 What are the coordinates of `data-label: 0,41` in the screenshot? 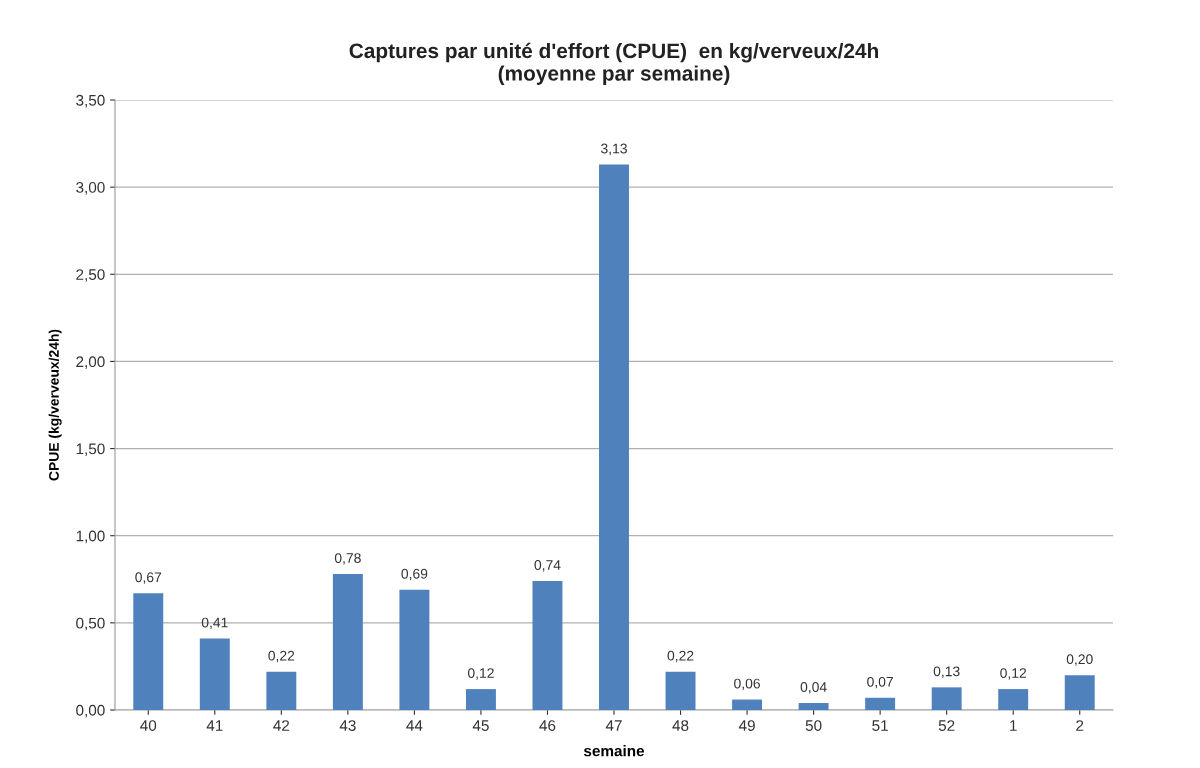 It's located at (214, 623).